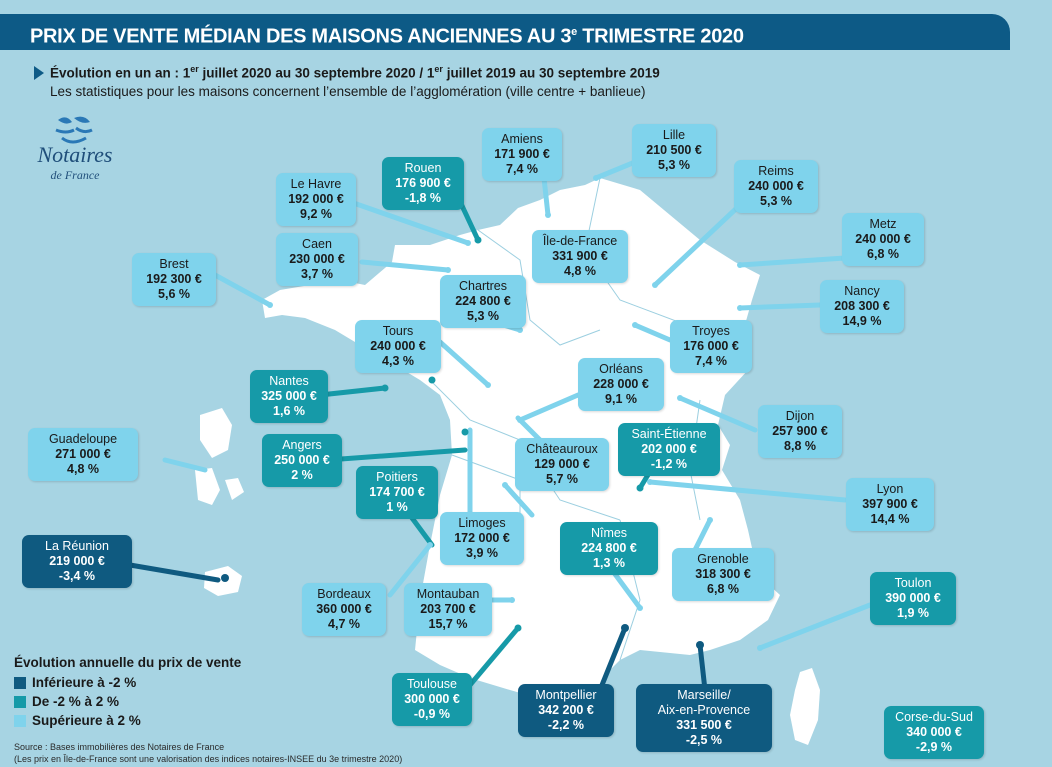 Image resolution: width=1052 pixels, height=767 pixels. I want to click on city-price: 300 000 €, so click(432, 699).